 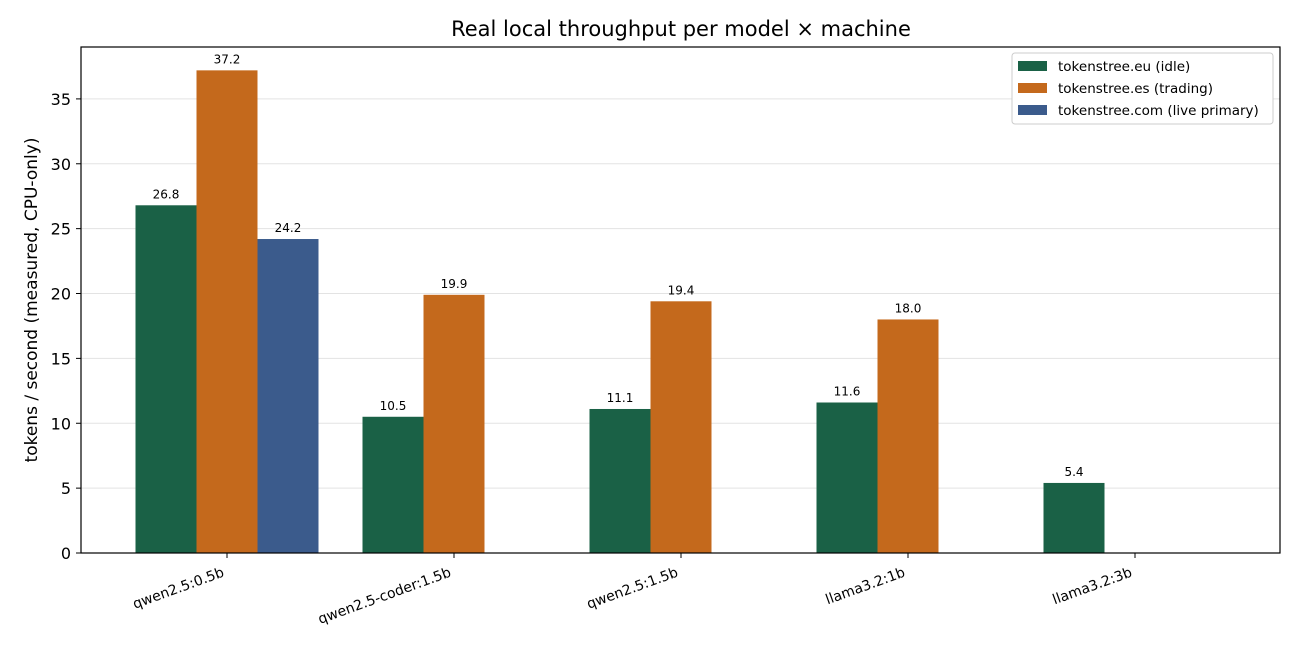 What do you see at coordinates (61, 294) in the screenshot?
I see `y-tick-label: 20` at bounding box center [61, 294].